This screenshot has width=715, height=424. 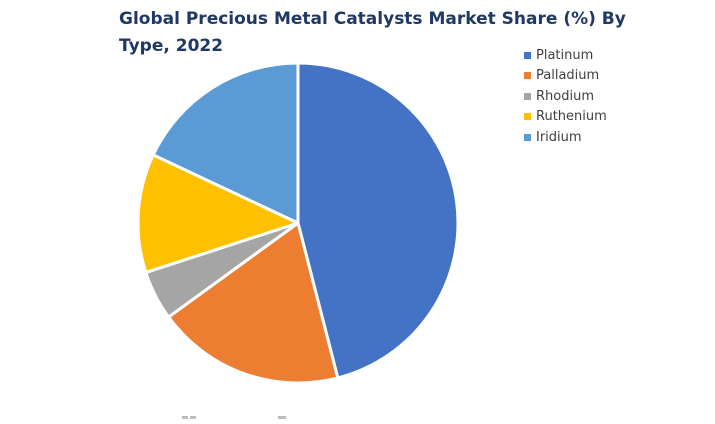 I want to click on legend-label: Platinum, so click(x=565, y=55).